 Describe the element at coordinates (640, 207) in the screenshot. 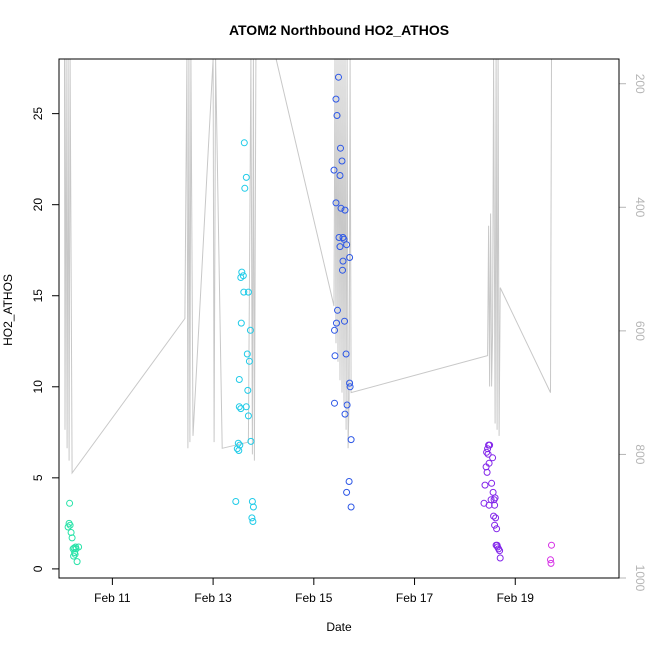

I see `y2-tick-label: 400` at that location.